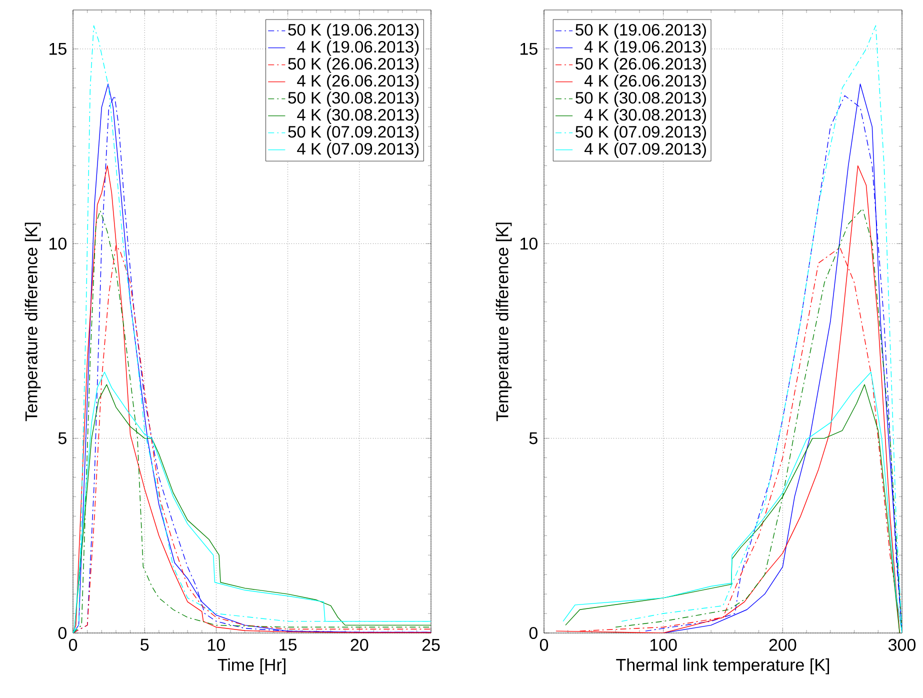 The image size is (923, 698). I want to click on x-tick-label: 200, so click(782, 644).